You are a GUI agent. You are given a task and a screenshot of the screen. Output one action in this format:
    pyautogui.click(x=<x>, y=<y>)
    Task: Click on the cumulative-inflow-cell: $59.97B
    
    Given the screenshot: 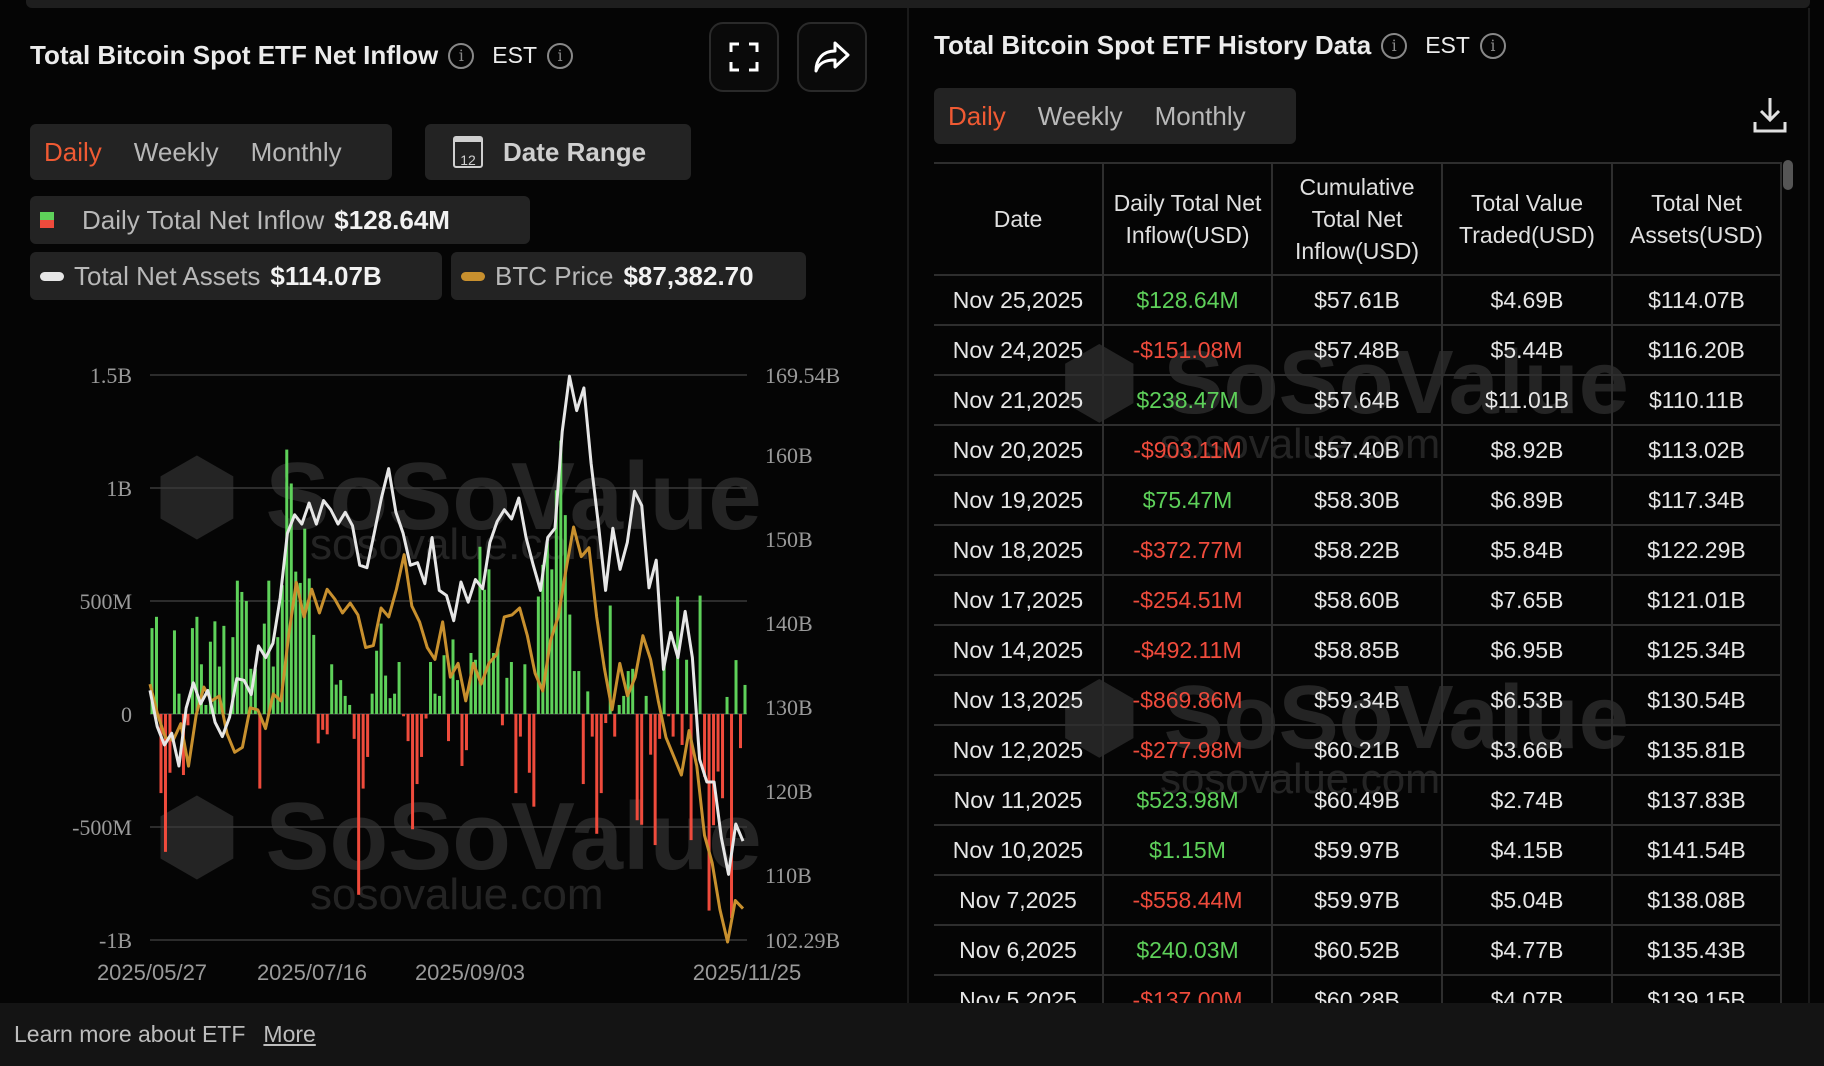 What is the action you would take?
    pyautogui.click(x=1357, y=900)
    